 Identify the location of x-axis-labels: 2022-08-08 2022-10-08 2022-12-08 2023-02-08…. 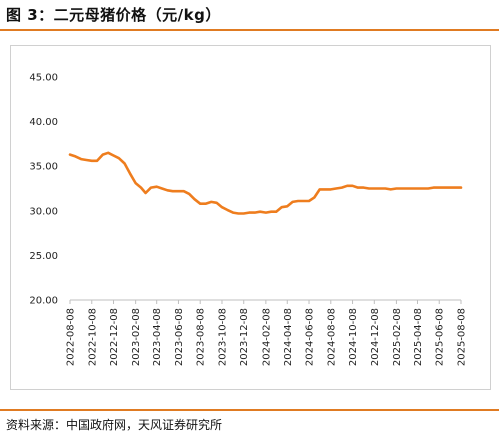
(267, 337).